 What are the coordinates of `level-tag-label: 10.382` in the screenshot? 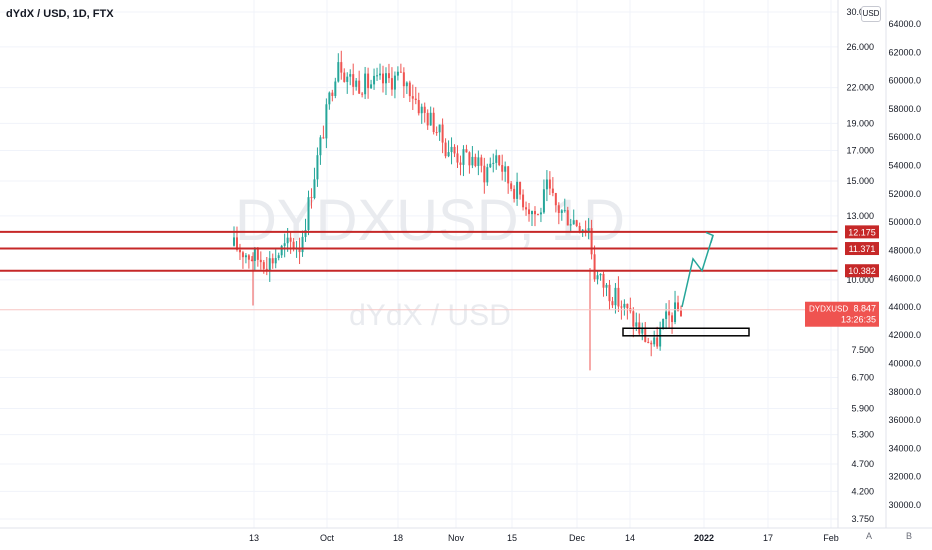 It's located at (862, 271).